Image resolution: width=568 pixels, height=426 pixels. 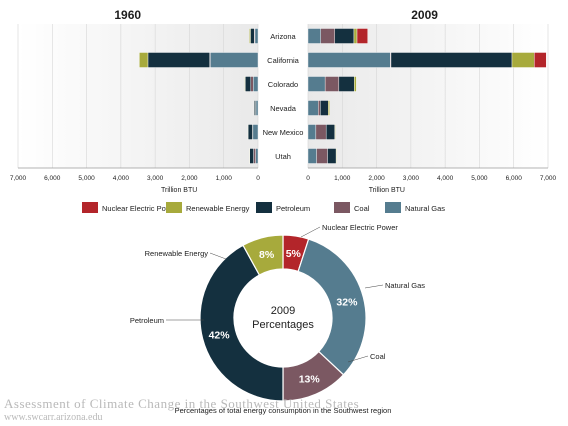 What do you see at coordinates (424, 15) in the screenshot?
I see `title-2009: 2009` at bounding box center [424, 15].